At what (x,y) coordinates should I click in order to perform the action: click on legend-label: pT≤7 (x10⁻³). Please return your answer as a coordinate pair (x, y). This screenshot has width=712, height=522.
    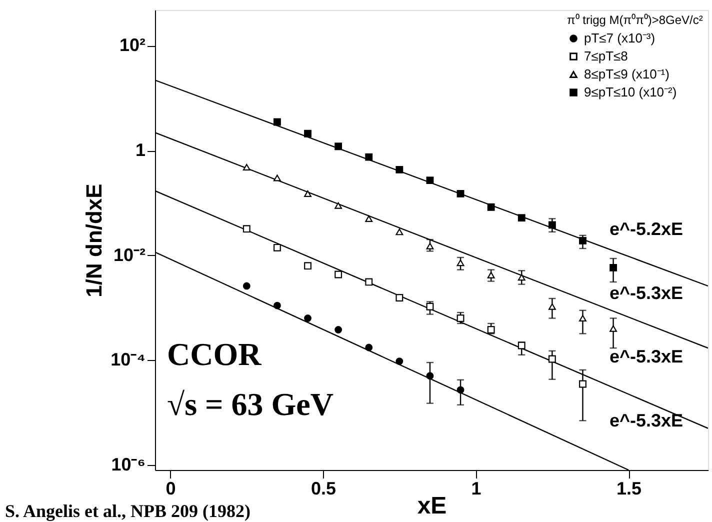
    Looking at the image, I should click on (620, 38).